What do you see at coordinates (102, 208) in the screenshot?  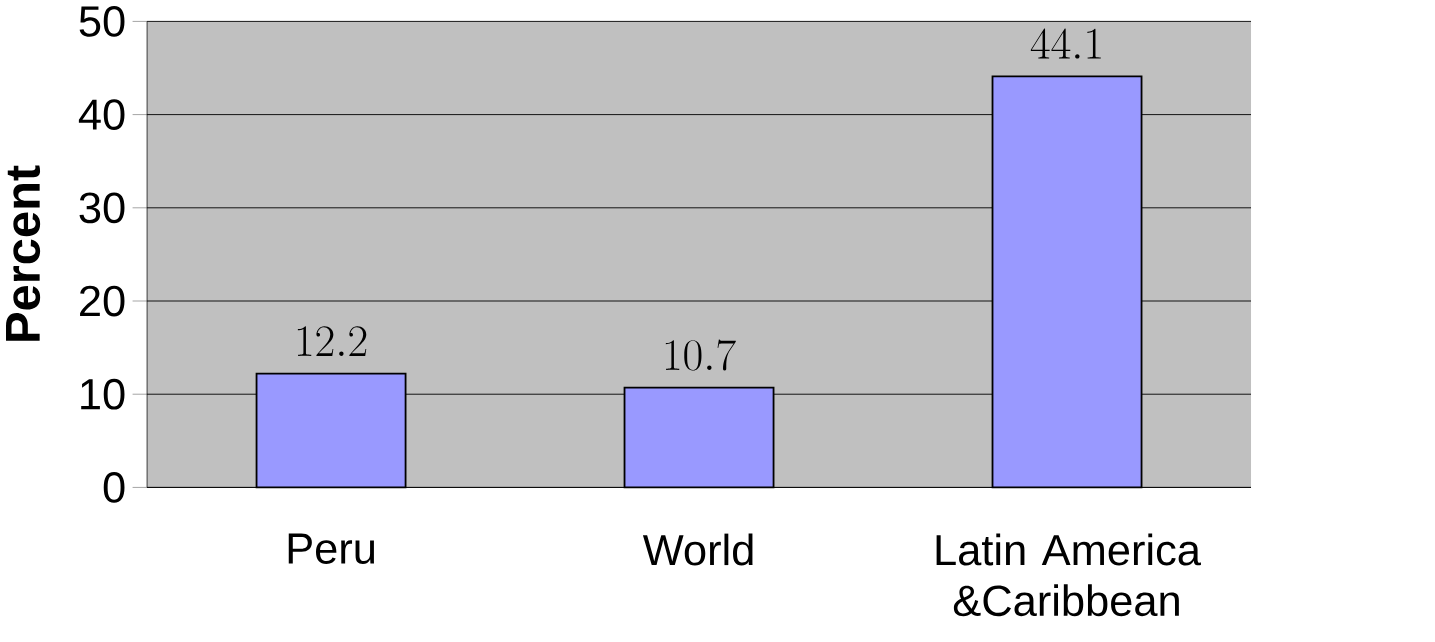 I see `y-tick-label: 30` at bounding box center [102, 208].